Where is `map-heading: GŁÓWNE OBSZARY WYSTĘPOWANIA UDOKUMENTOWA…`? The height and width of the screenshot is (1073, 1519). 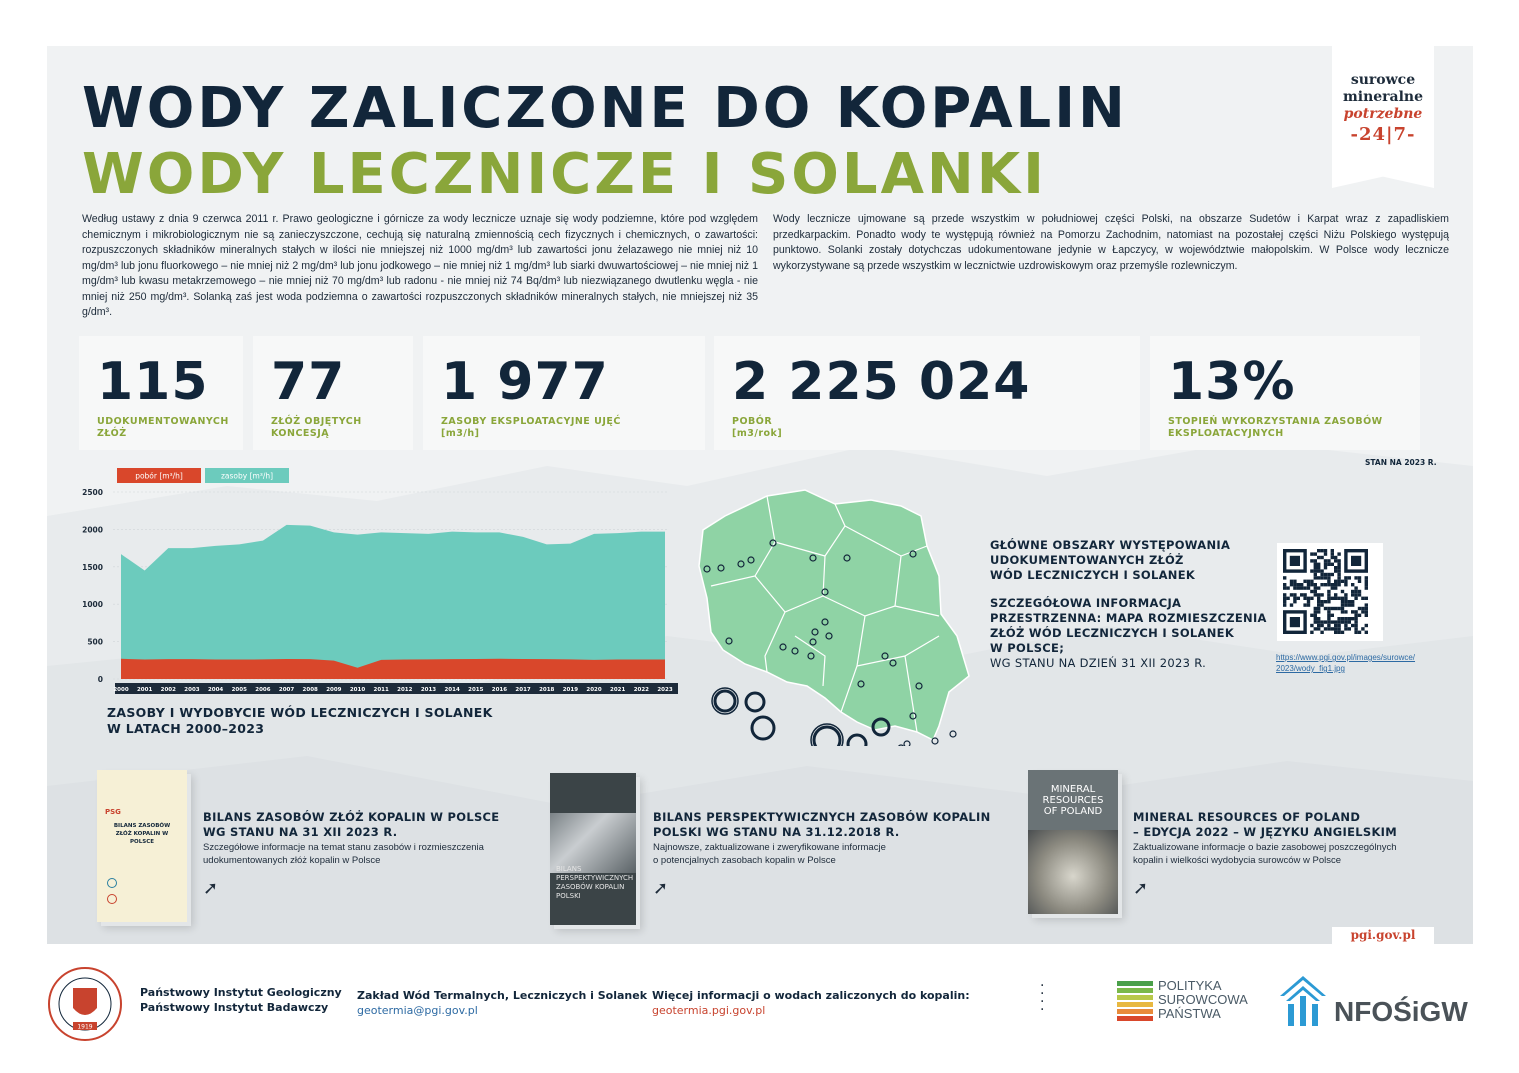
map-heading: GŁÓWNE OBSZARY WYSTĘPOWANIA UDOKUMENTOWA… is located at coordinates (1110, 560).